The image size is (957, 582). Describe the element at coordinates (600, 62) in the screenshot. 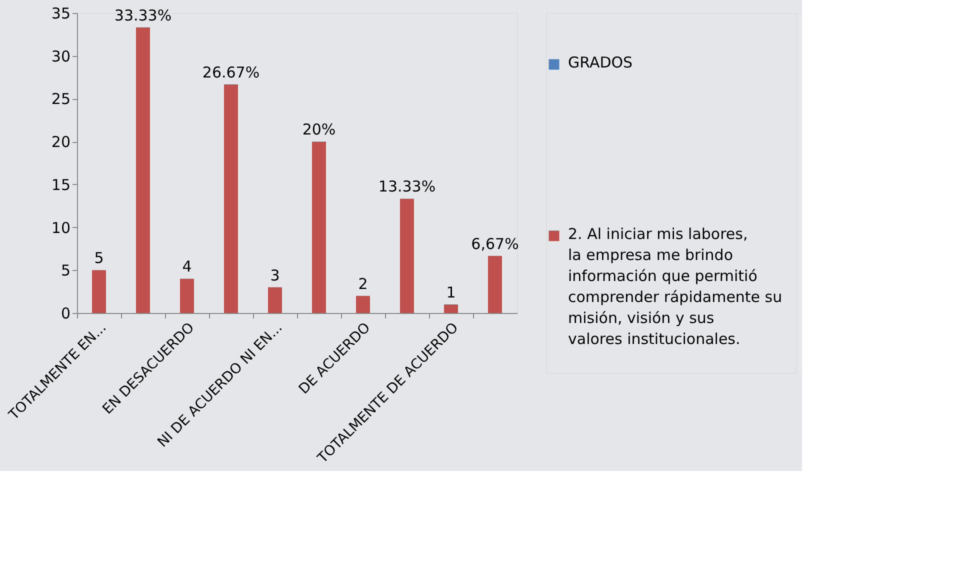

I see `legend-label: GRADOS` at that location.